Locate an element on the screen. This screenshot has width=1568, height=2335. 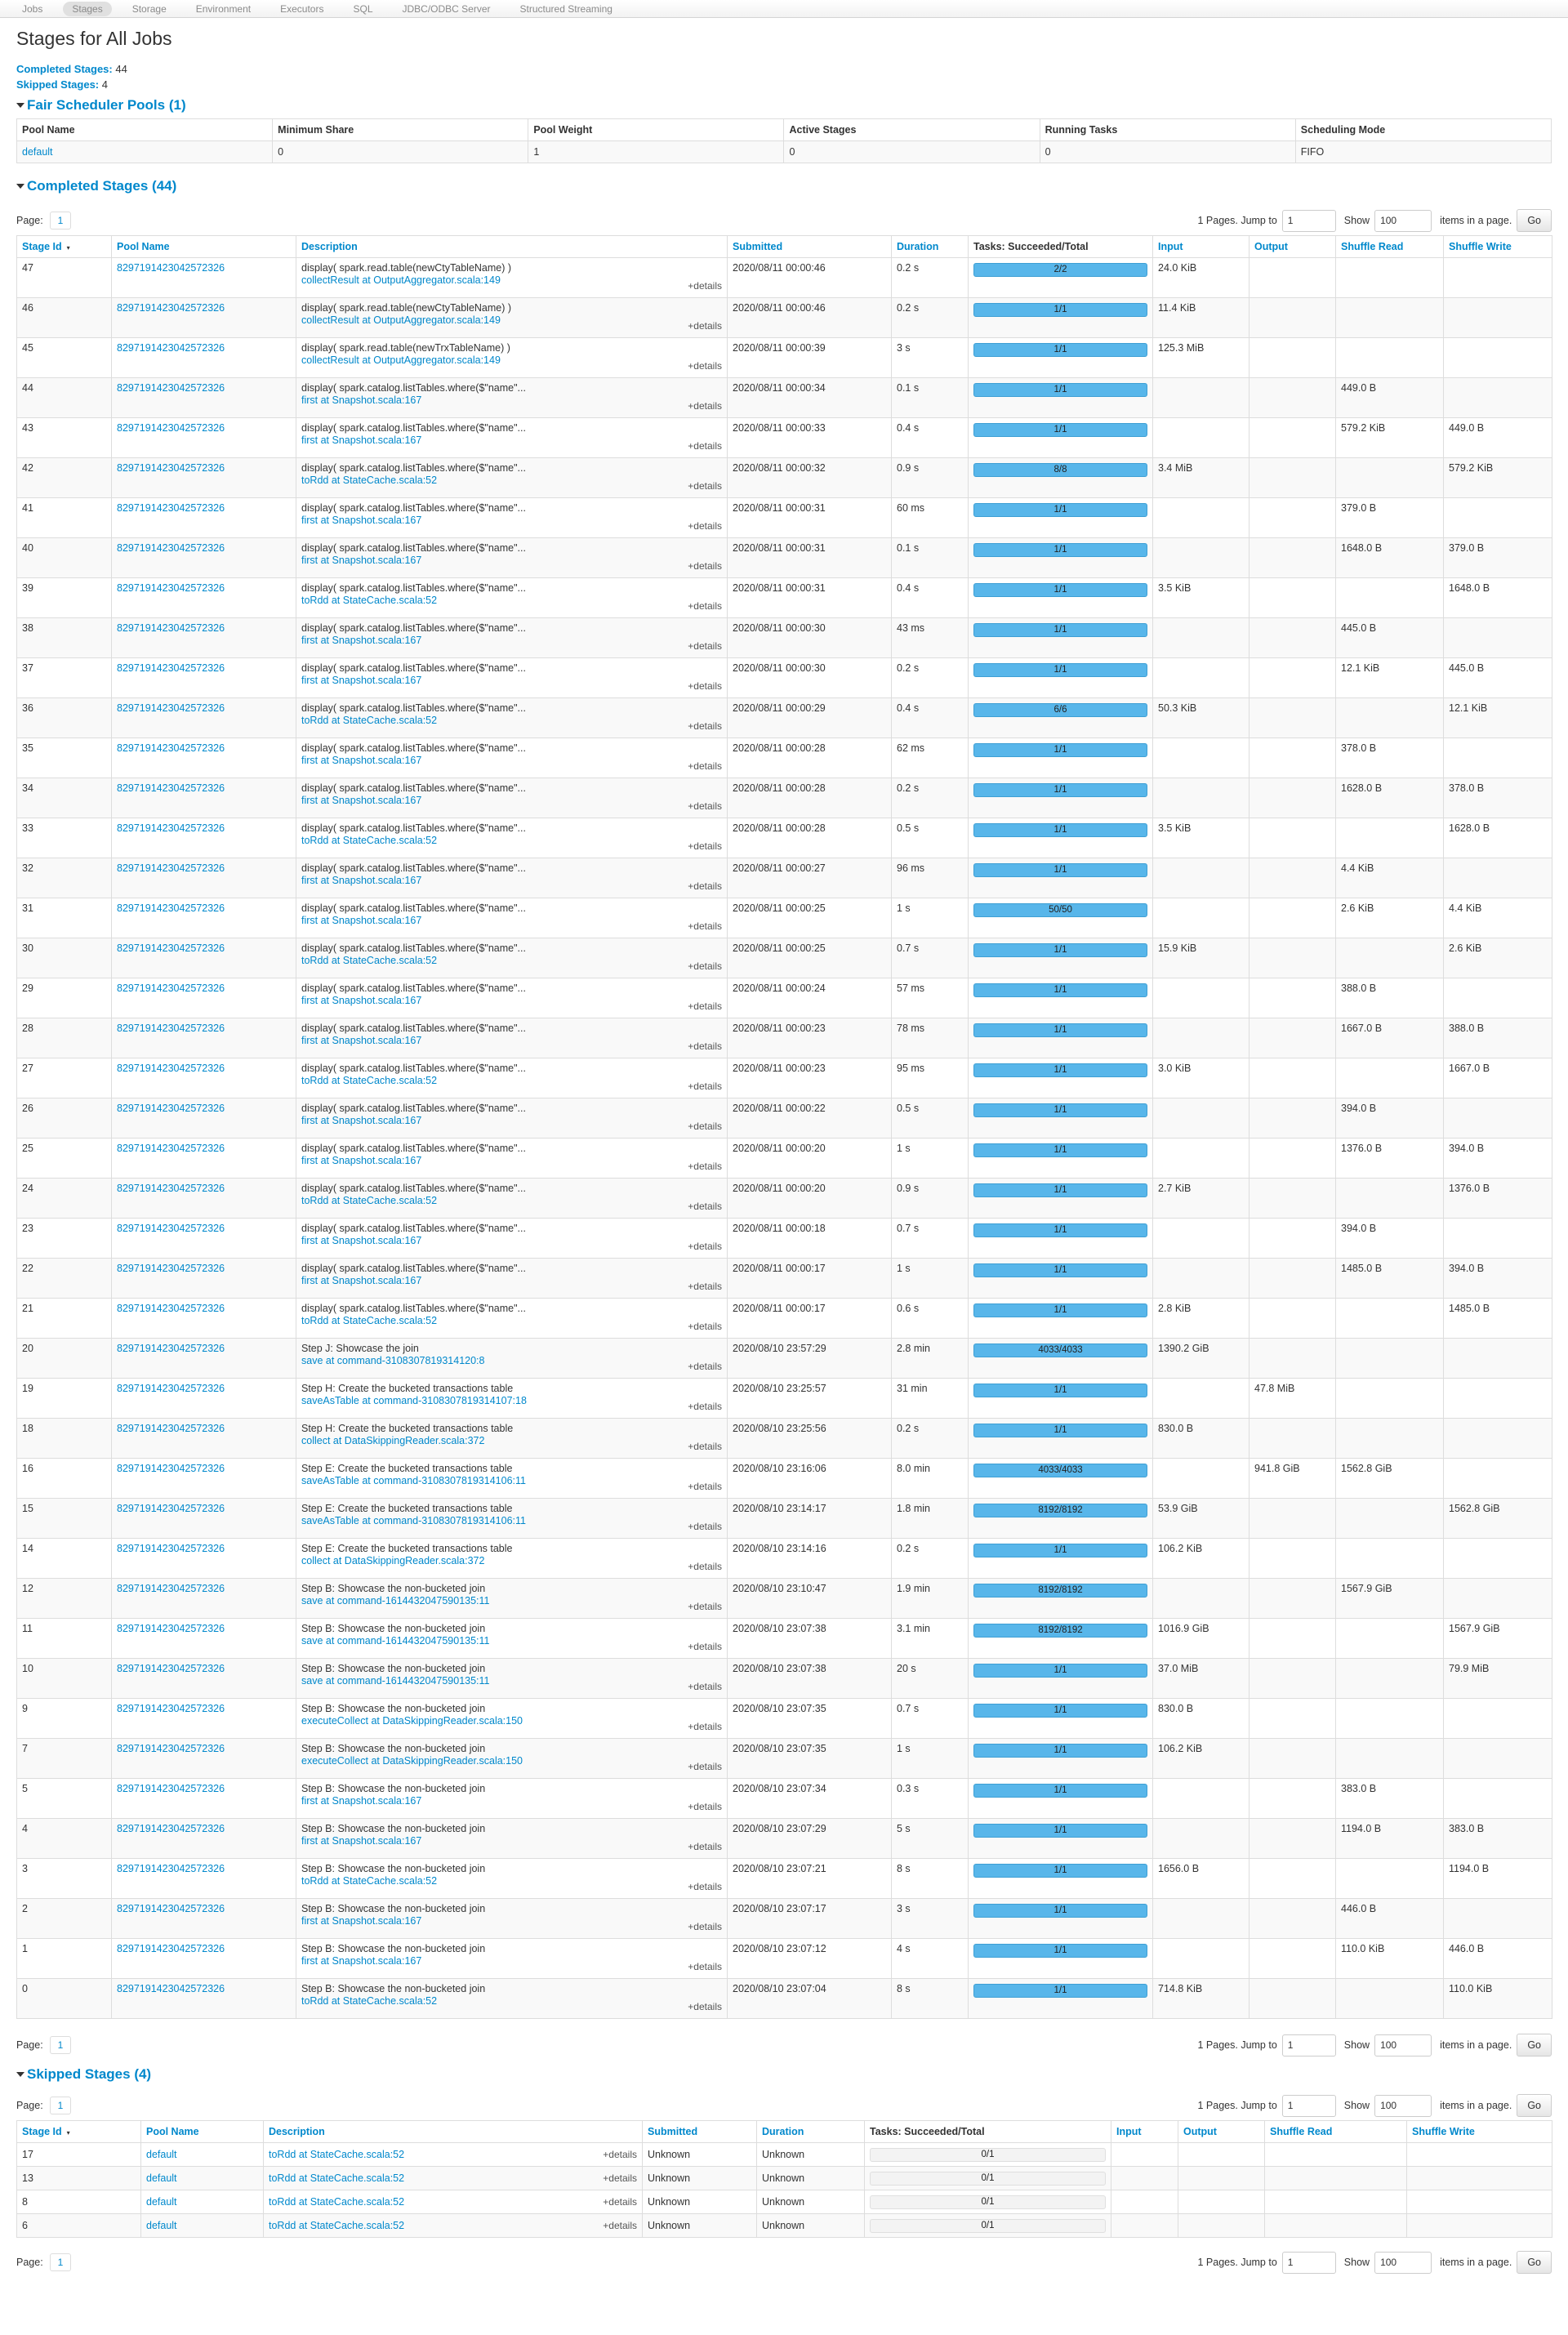
col-header-shuffle-write: Shuffle Write is located at coordinates (1479, 2131).